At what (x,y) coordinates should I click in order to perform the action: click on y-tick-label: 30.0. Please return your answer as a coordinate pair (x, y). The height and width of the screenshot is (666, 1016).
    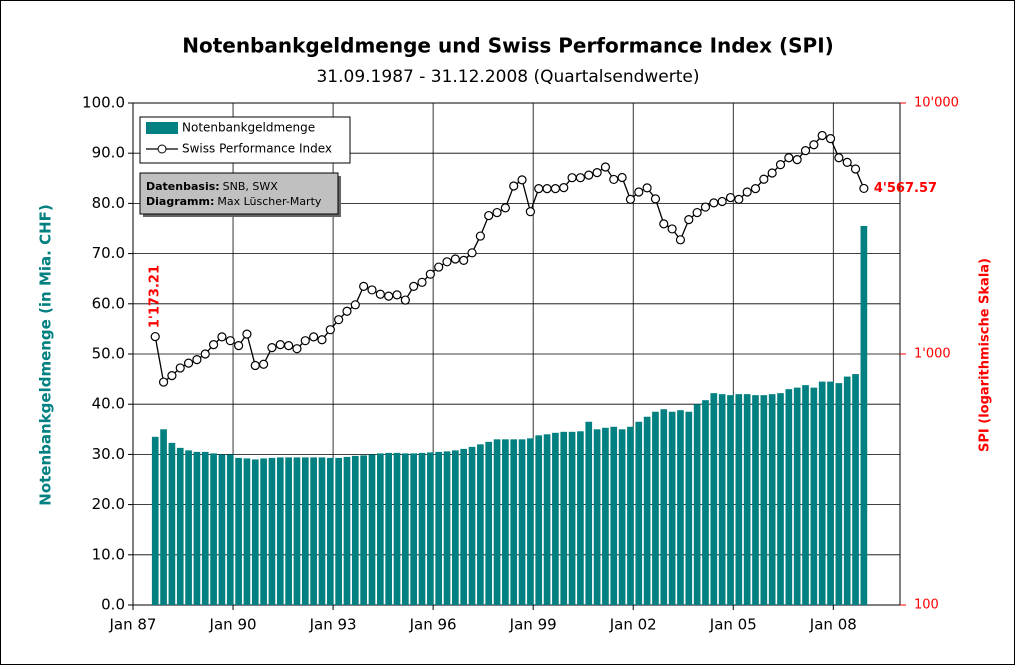
    Looking at the image, I should click on (108, 454).